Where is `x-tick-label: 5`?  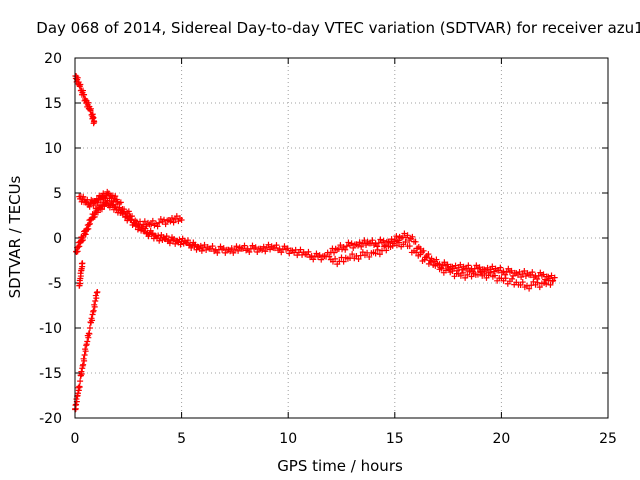
x-tick-label: 5 is located at coordinates (181, 439).